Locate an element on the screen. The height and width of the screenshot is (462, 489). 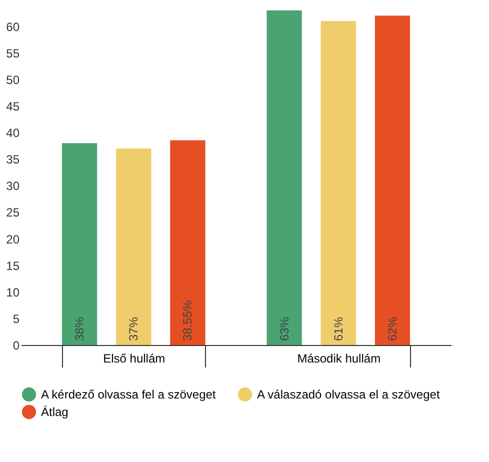
y-tick-label: 5 is located at coordinates (16, 319).